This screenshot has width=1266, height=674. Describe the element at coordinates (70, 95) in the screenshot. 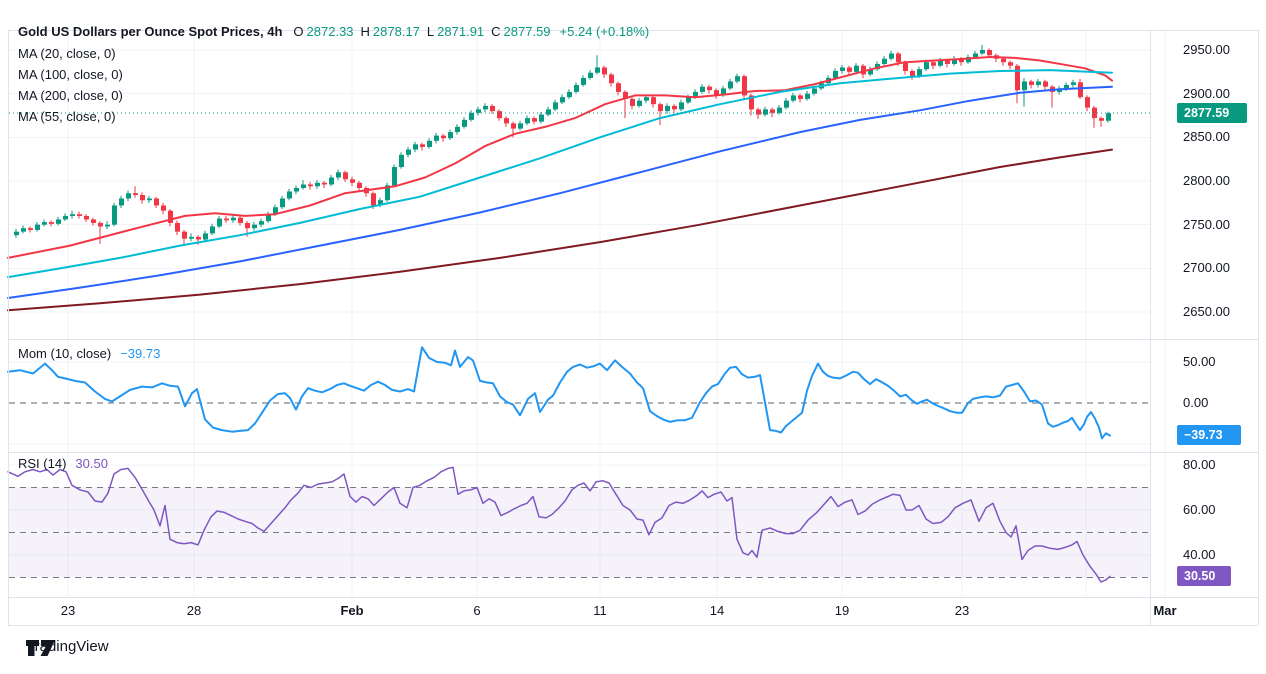

I see `legend-ma-200: MA (200, close, 0)` at that location.